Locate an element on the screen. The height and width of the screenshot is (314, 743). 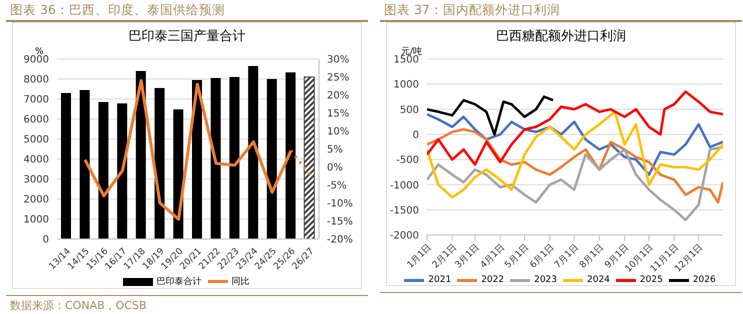
legend-label: 同比 is located at coordinates (241, 282).